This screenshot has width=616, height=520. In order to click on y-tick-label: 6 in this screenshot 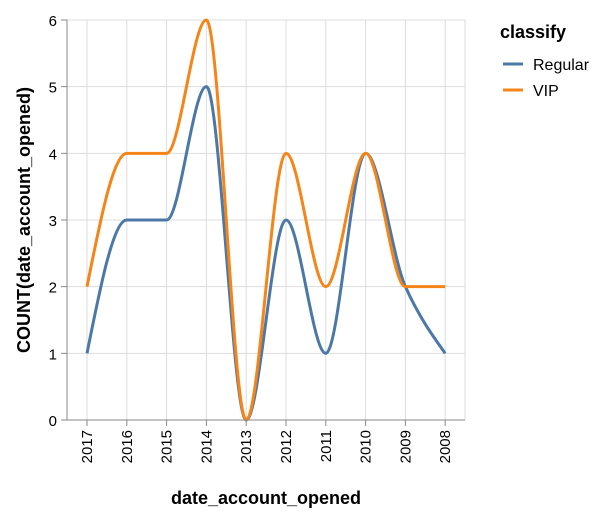, I will do `click(53, 21)`.